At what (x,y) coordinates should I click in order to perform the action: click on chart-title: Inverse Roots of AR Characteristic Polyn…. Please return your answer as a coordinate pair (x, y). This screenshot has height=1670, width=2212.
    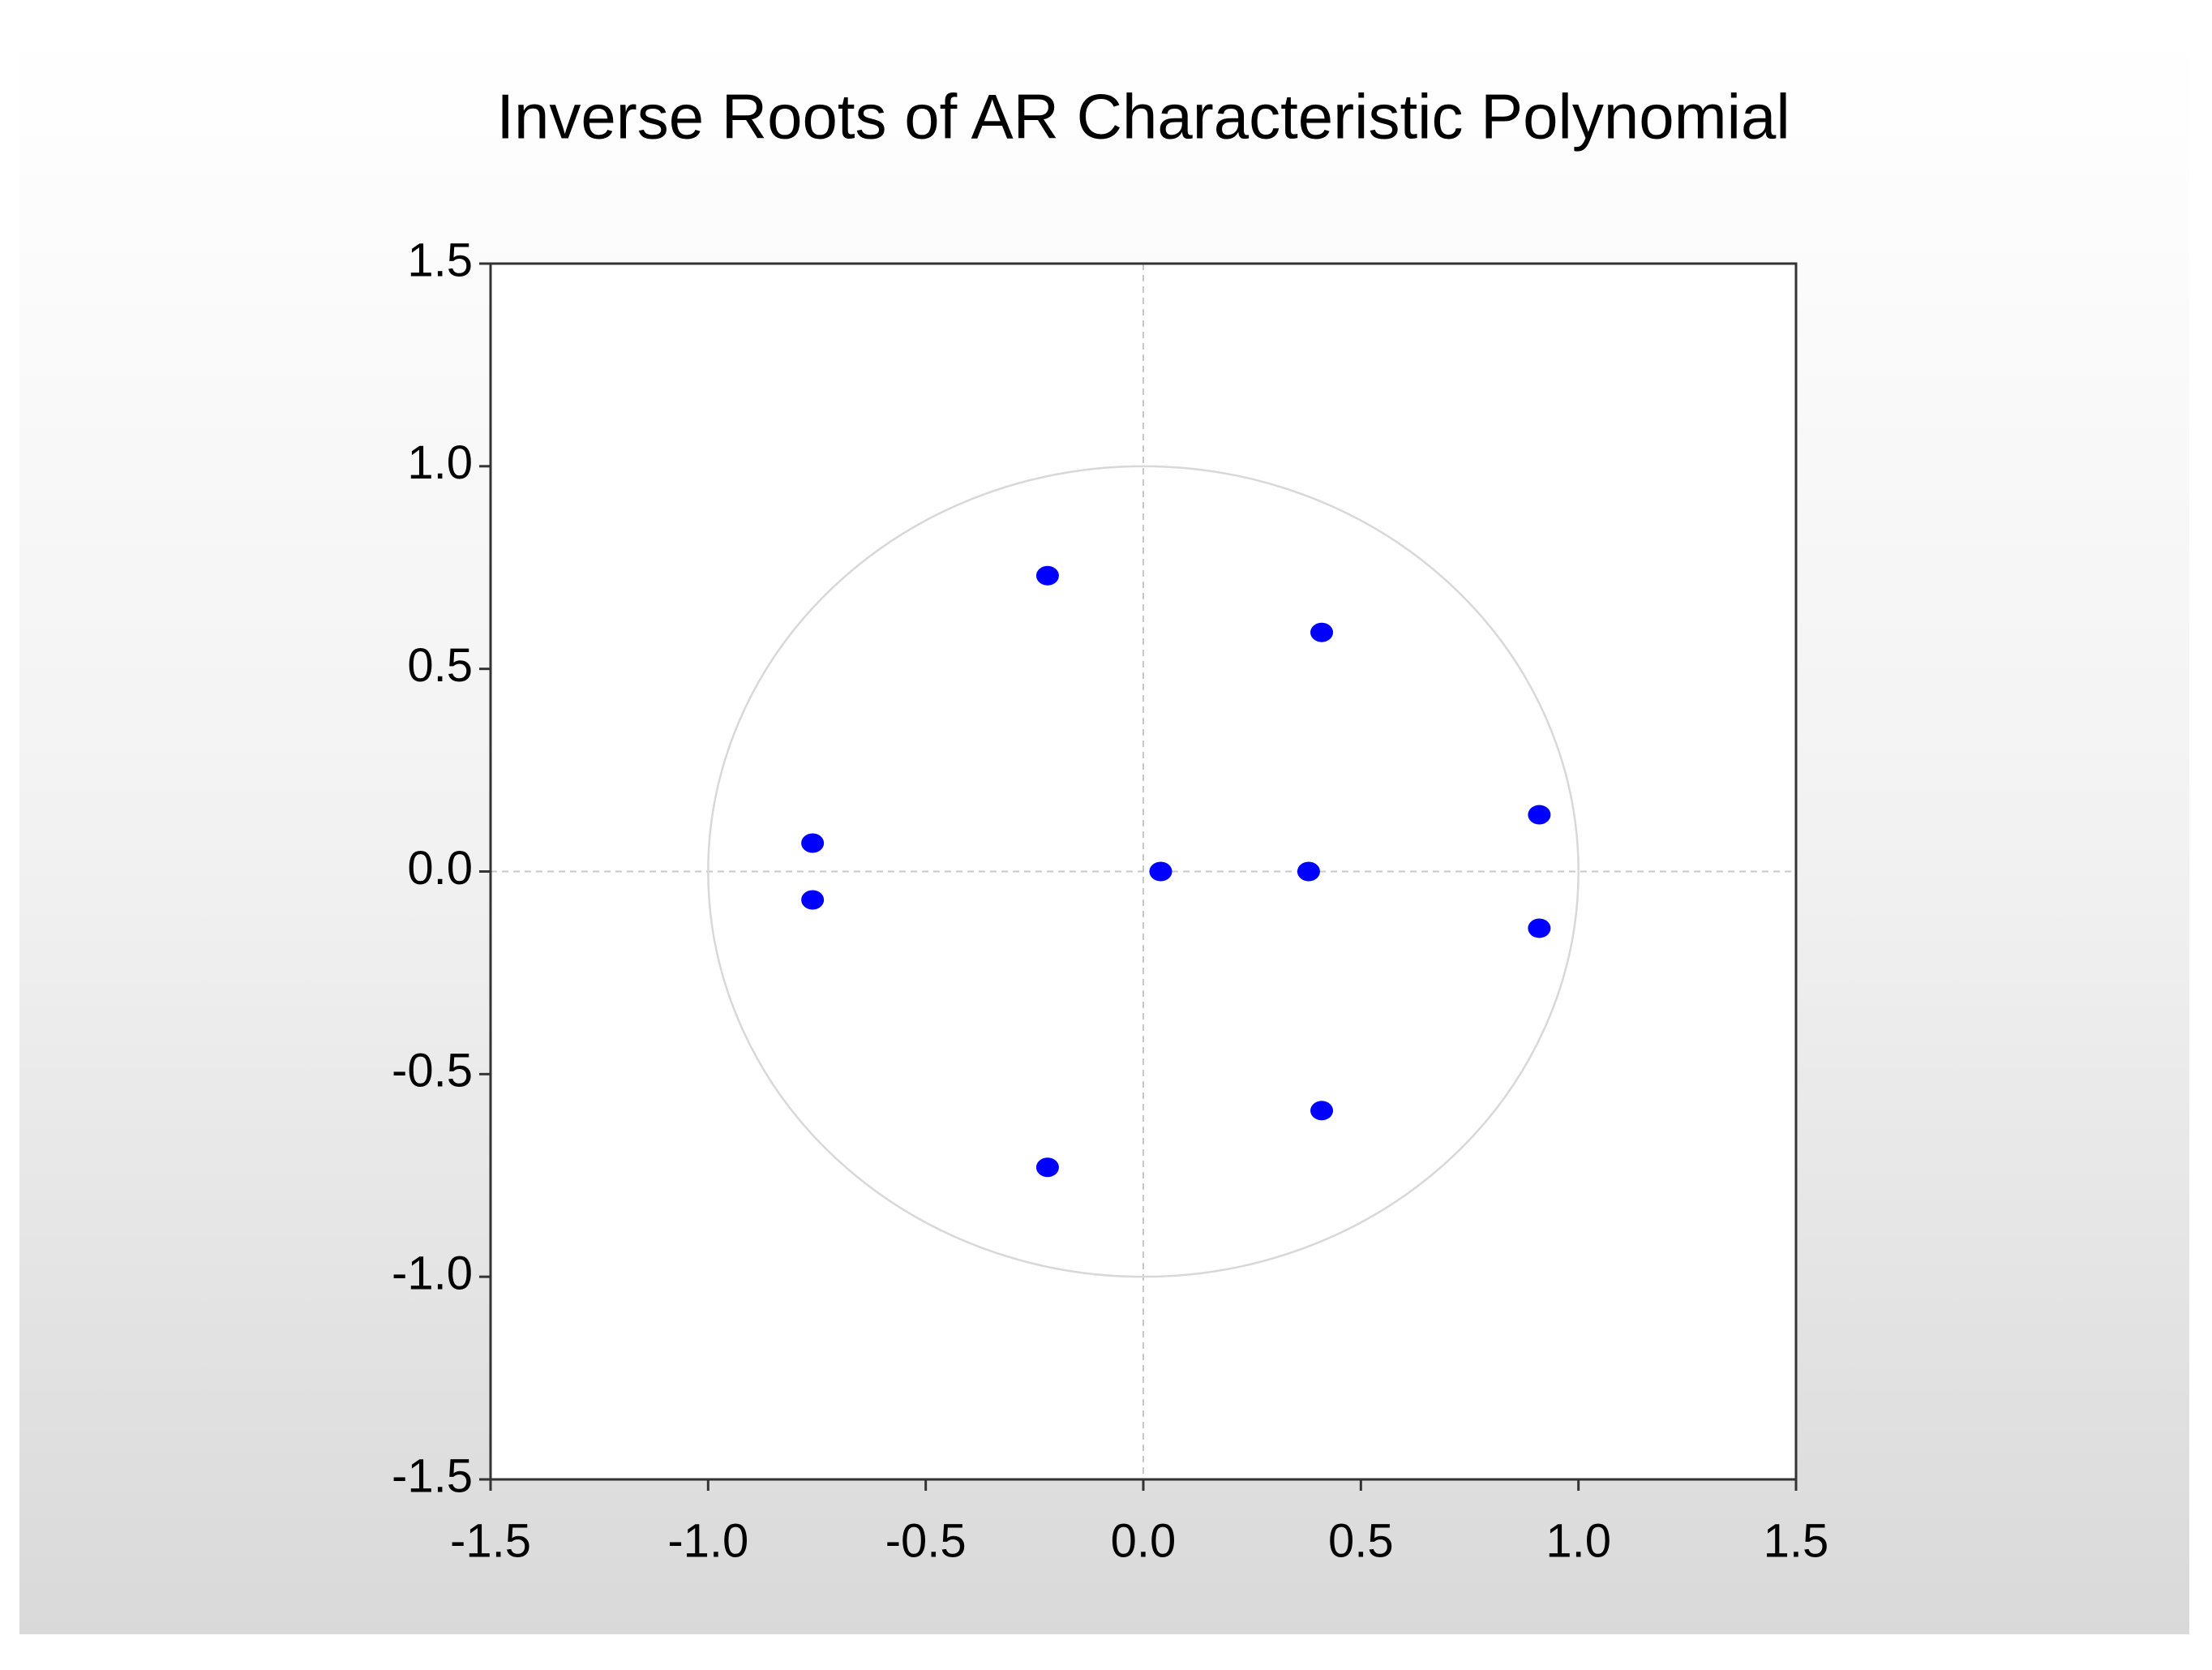
    Looking at the image, I should click on (1143, 116).